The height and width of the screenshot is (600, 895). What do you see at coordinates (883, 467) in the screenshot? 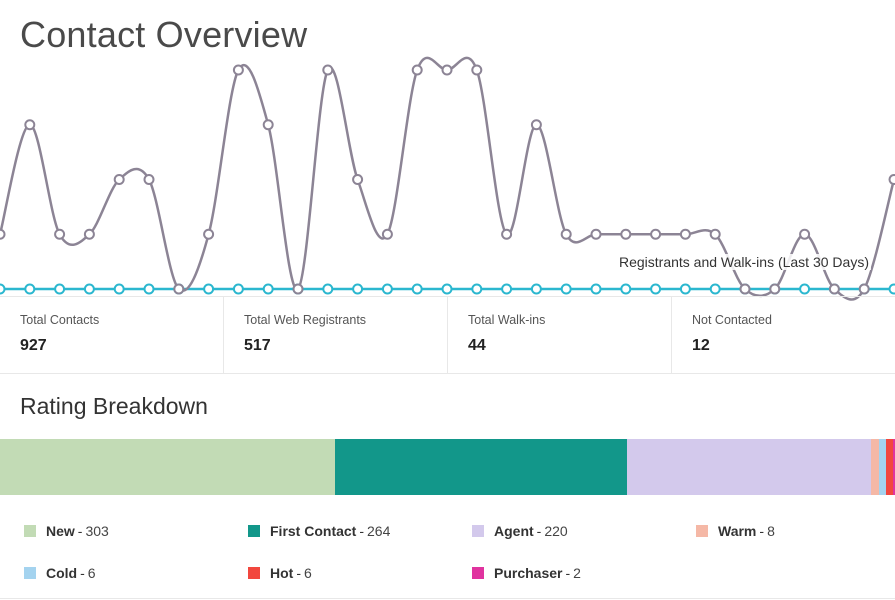
I see `rating-segment-cold` at bounding box center [883, 467].